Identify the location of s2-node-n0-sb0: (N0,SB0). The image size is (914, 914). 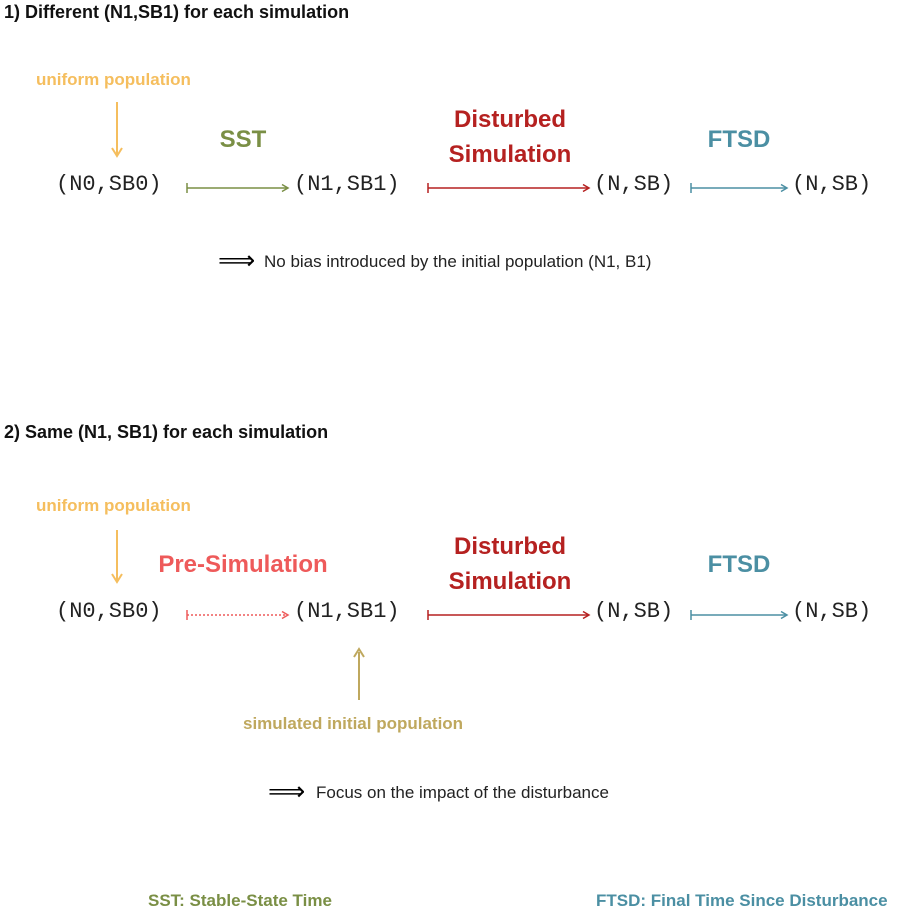
(109, 611).